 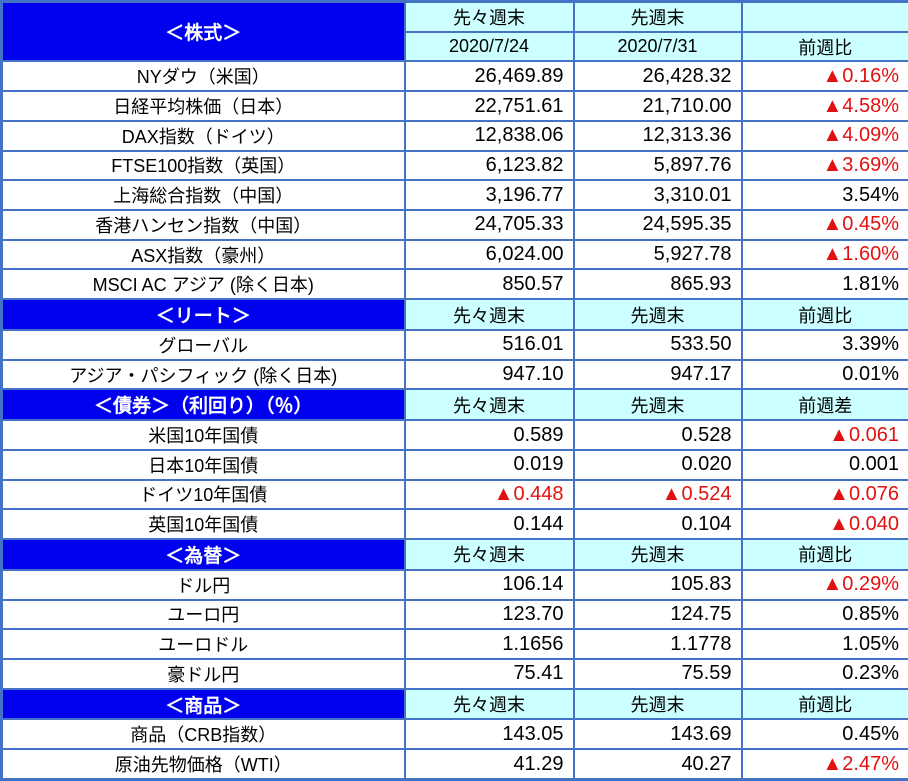 I want to click on section-title-commodities: ＜商品＞, so click(x=203, y=704).